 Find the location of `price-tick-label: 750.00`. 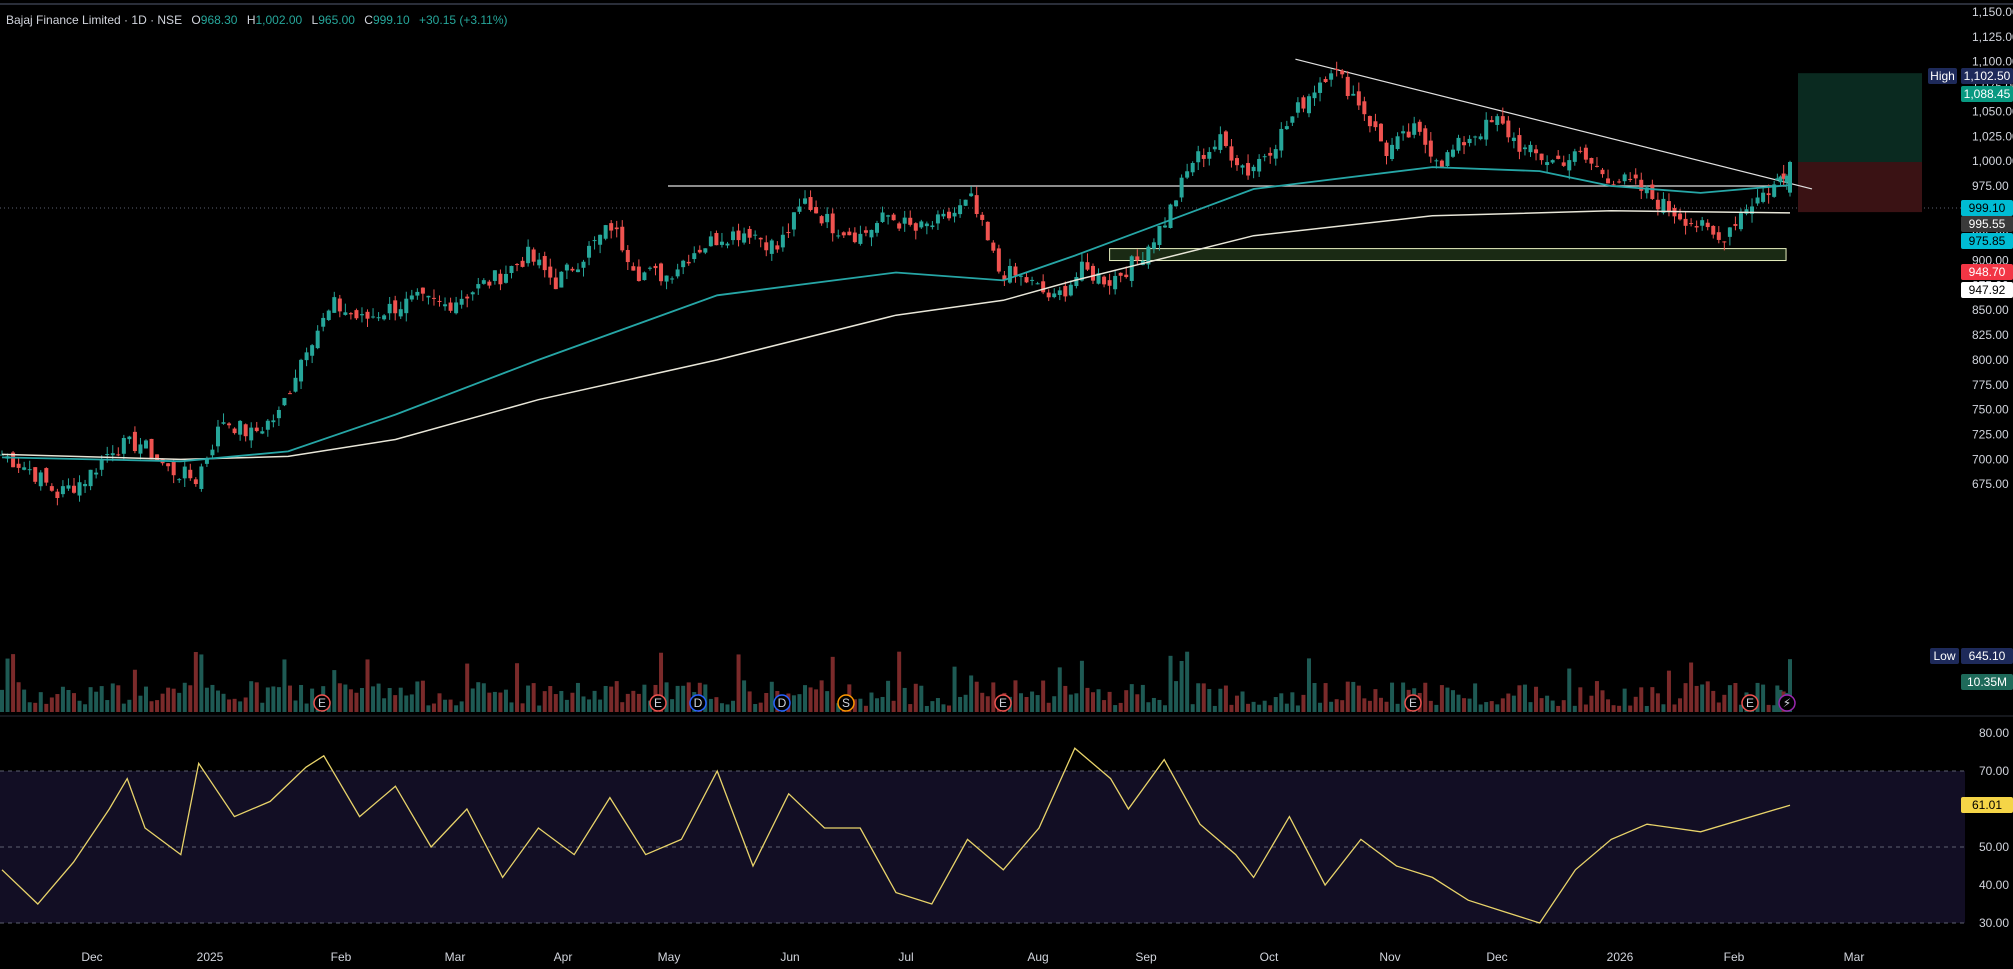

price-tick-label: 750.00 is located at coordinates (1990, 410).